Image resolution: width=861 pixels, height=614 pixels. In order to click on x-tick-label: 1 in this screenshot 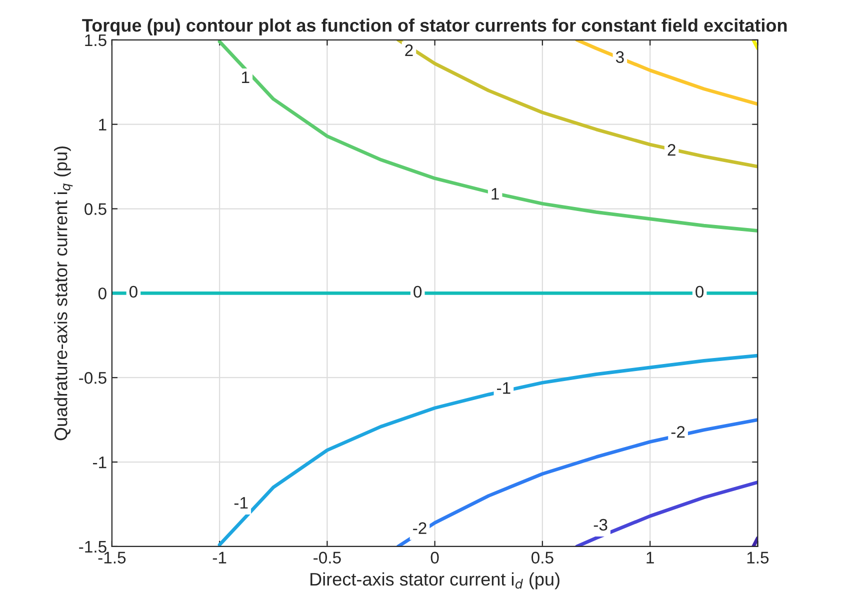, I will do `click(650, 558)`.